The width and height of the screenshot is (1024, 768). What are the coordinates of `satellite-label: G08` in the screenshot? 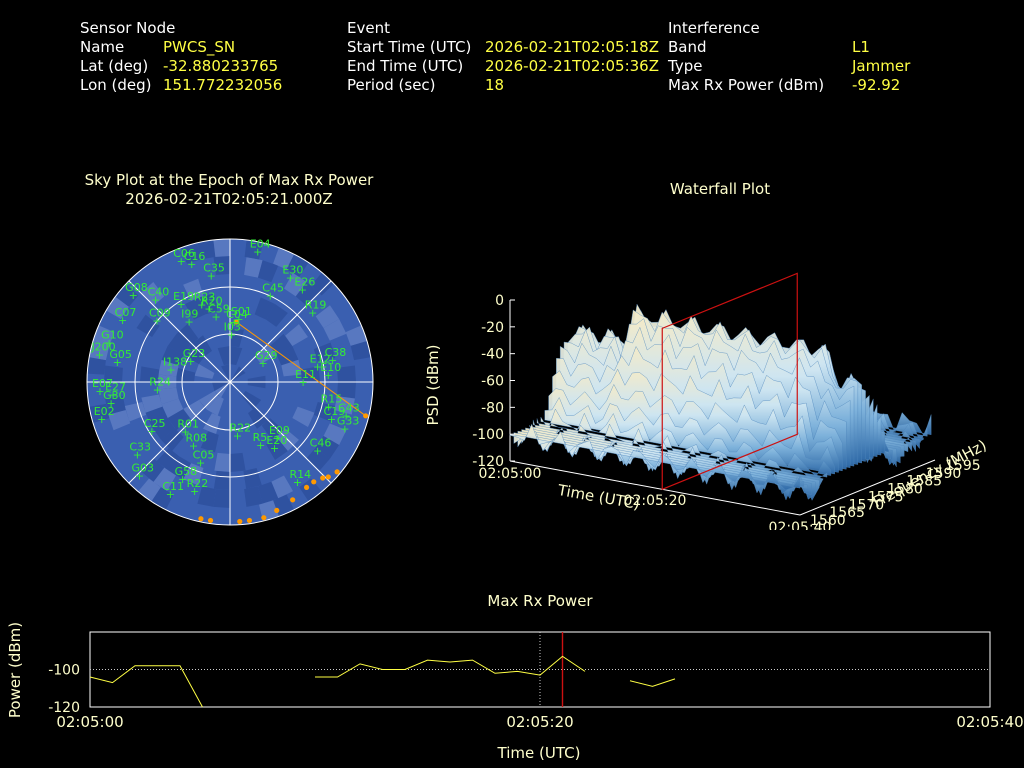 It's located at (136, 287).